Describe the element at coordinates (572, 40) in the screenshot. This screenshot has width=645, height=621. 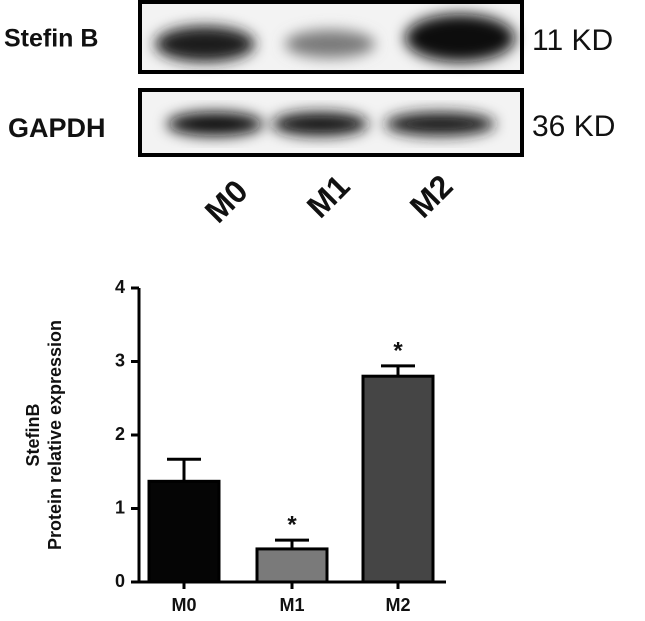
I see `size-label: 11 KD` at that location.